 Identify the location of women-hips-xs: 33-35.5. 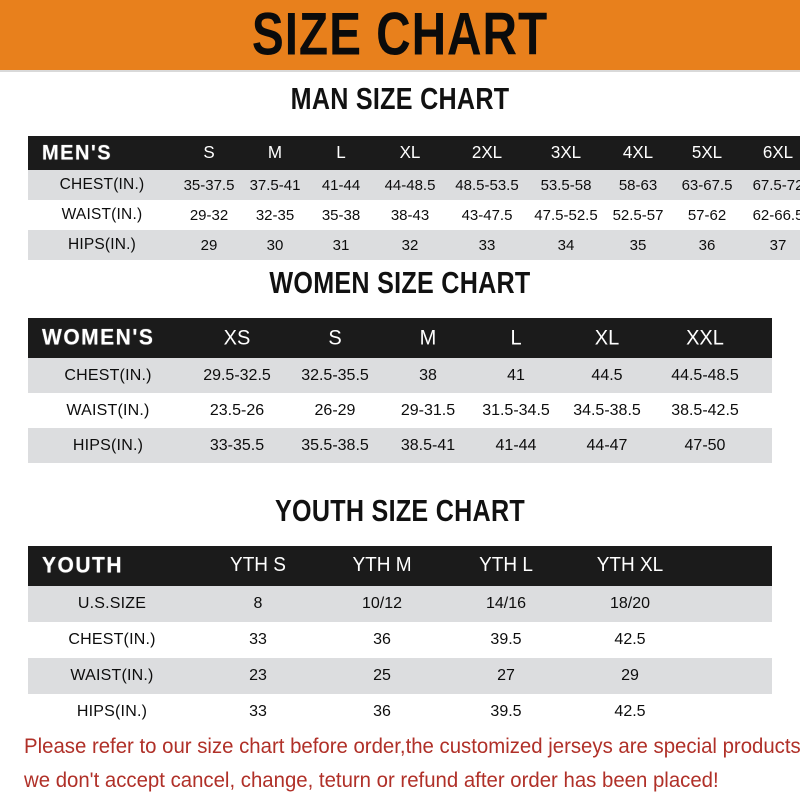
(237, 445).